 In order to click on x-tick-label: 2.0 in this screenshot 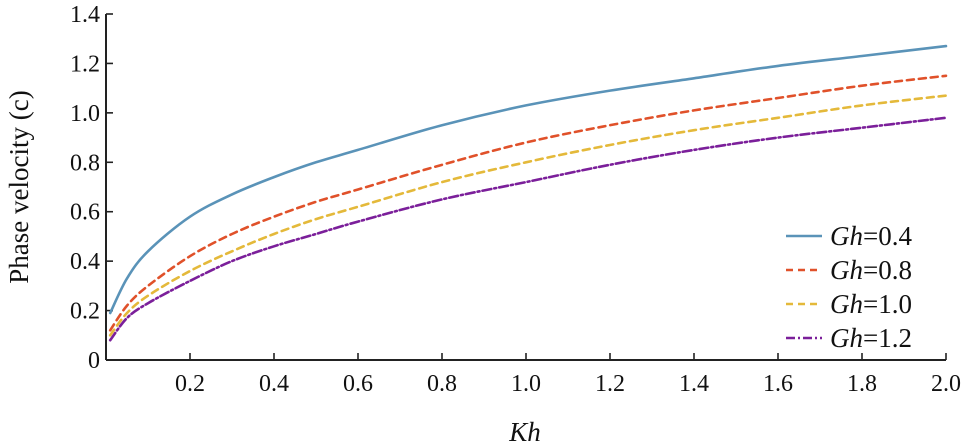, I will do `click(946, 384)`.